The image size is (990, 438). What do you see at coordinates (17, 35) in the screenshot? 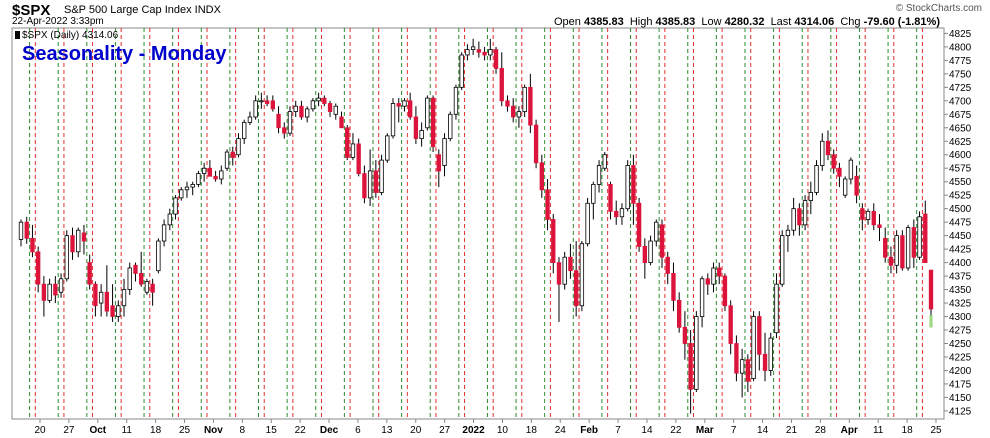
I see `legend-swatch` at bounding box center [17, 35].